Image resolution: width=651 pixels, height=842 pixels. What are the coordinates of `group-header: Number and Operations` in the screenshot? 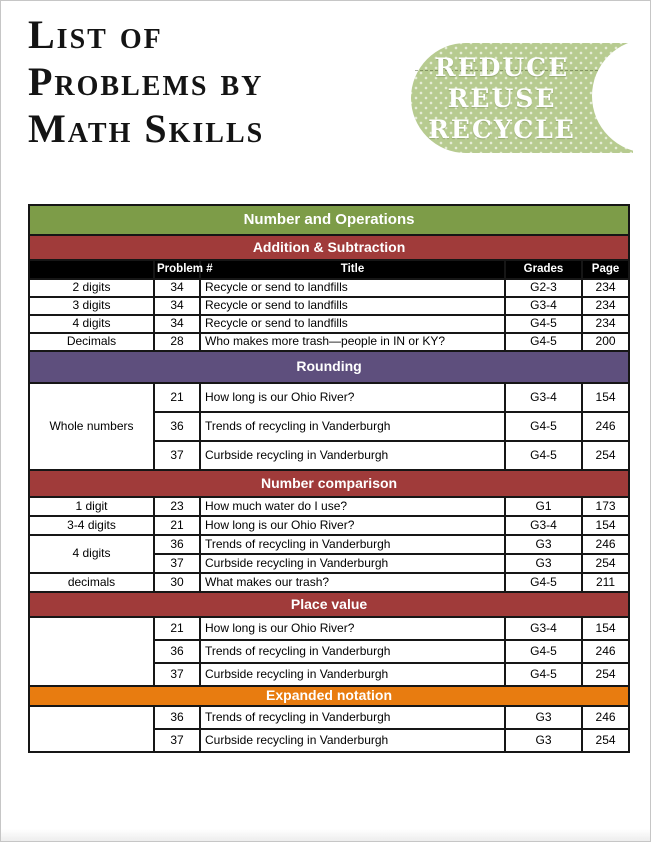 It's located at (329, 220).